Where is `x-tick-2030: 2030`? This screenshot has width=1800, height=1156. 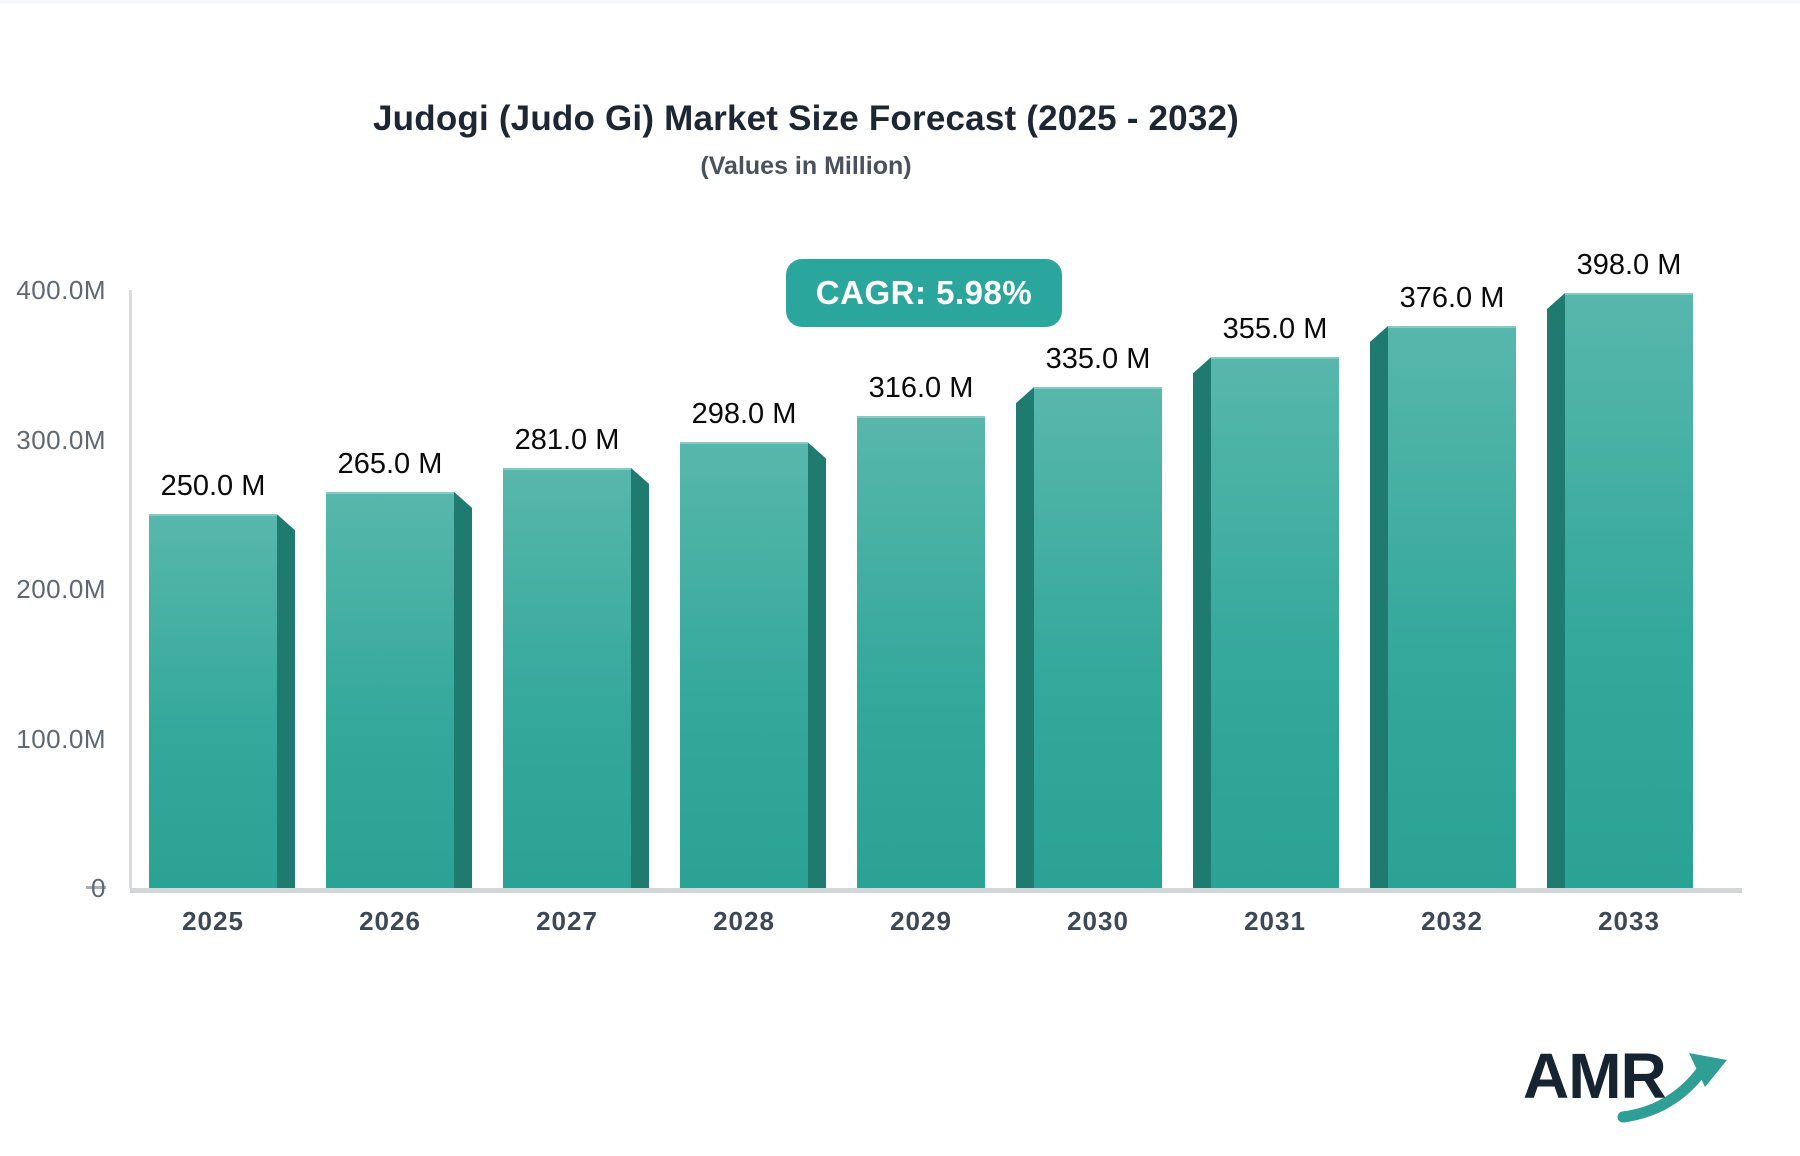
x-tick-2030: 2030 is located at coordinates (1098, 921).